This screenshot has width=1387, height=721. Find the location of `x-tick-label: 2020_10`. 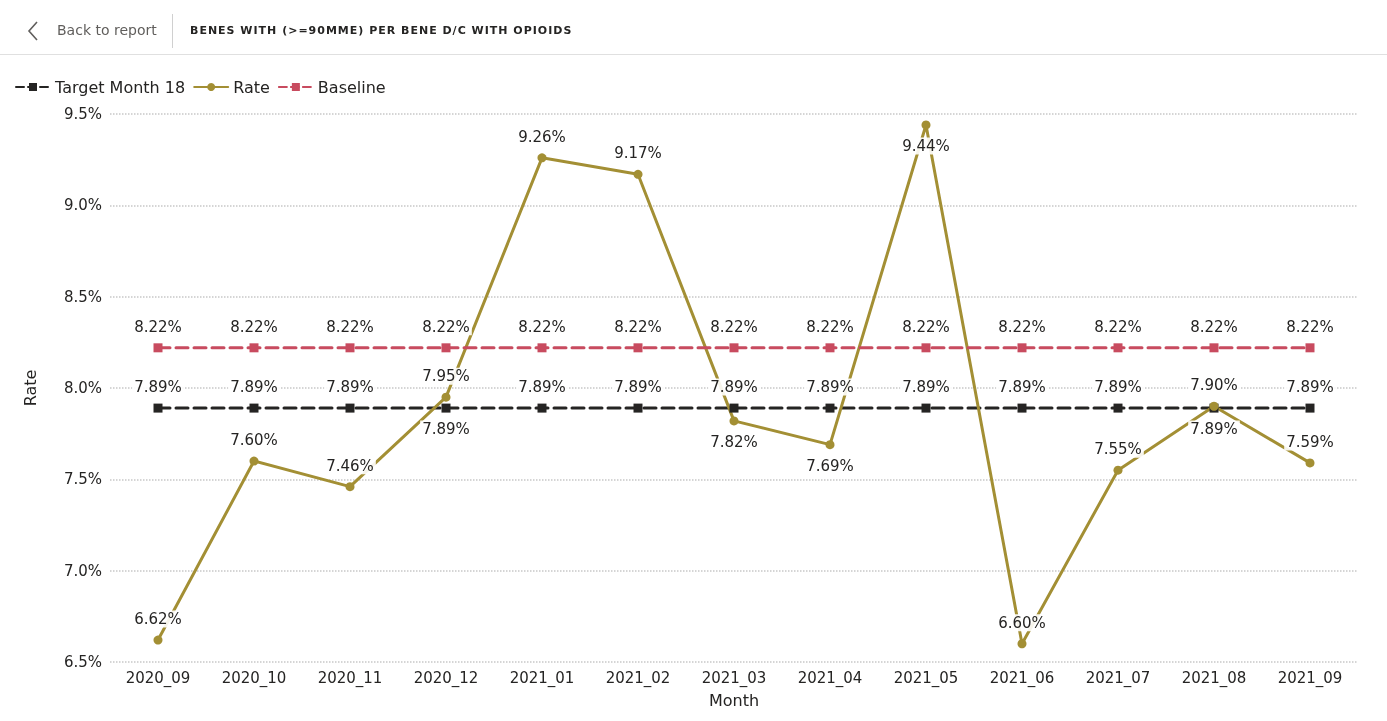

x-tick-label: 2020_10 is located at coordinates (254, 678).